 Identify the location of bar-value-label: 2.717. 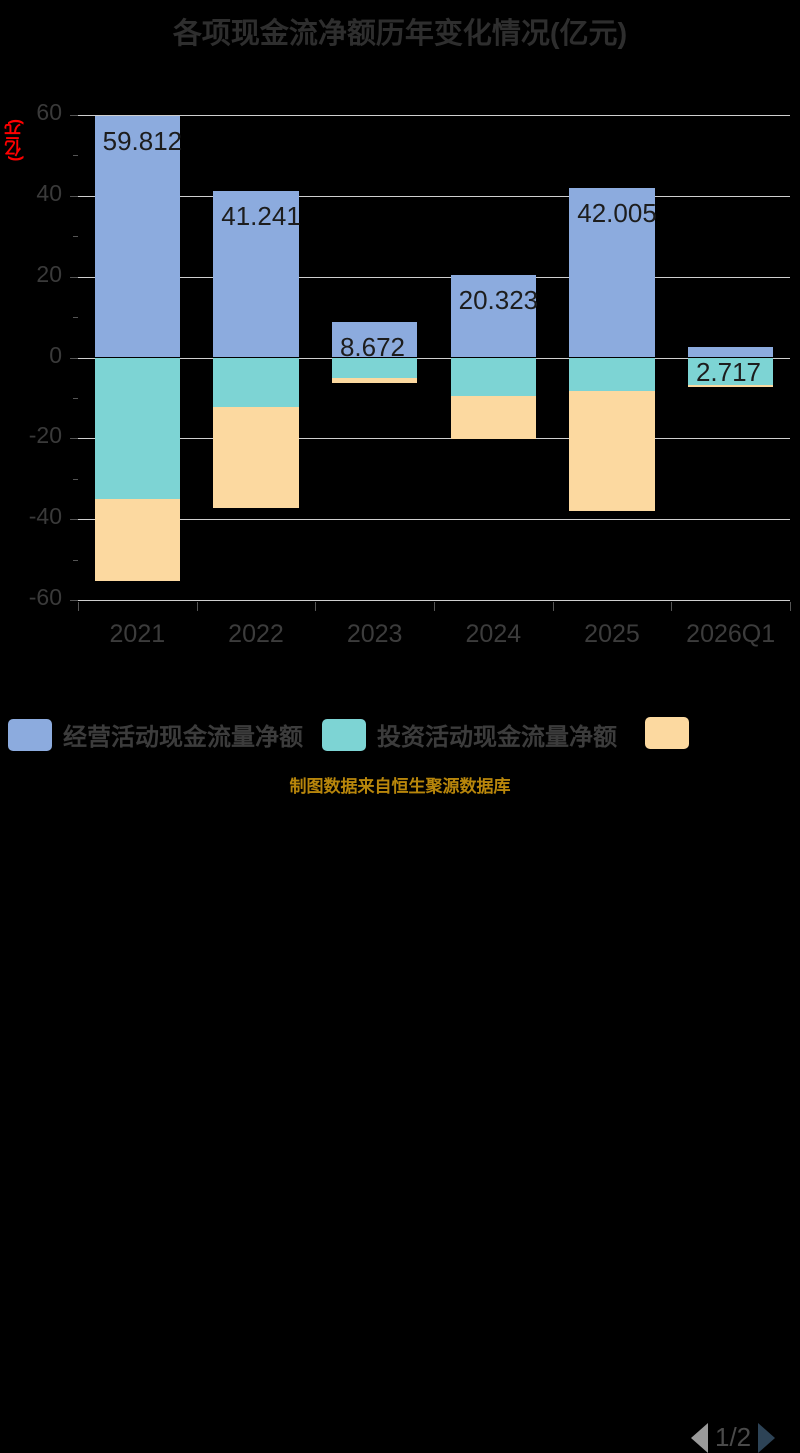
(728, 371).